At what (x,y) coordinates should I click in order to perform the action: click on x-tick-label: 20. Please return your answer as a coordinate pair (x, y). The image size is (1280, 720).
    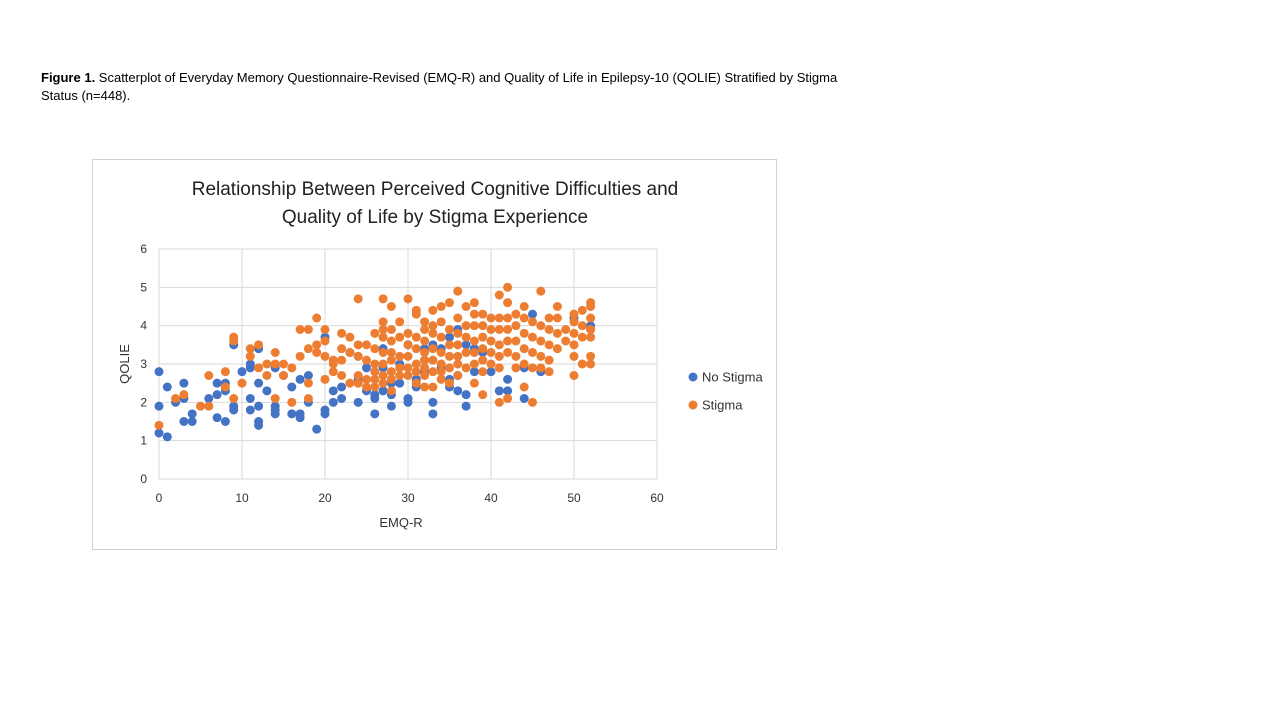
    Looking at the image, I should click on (325, 498).